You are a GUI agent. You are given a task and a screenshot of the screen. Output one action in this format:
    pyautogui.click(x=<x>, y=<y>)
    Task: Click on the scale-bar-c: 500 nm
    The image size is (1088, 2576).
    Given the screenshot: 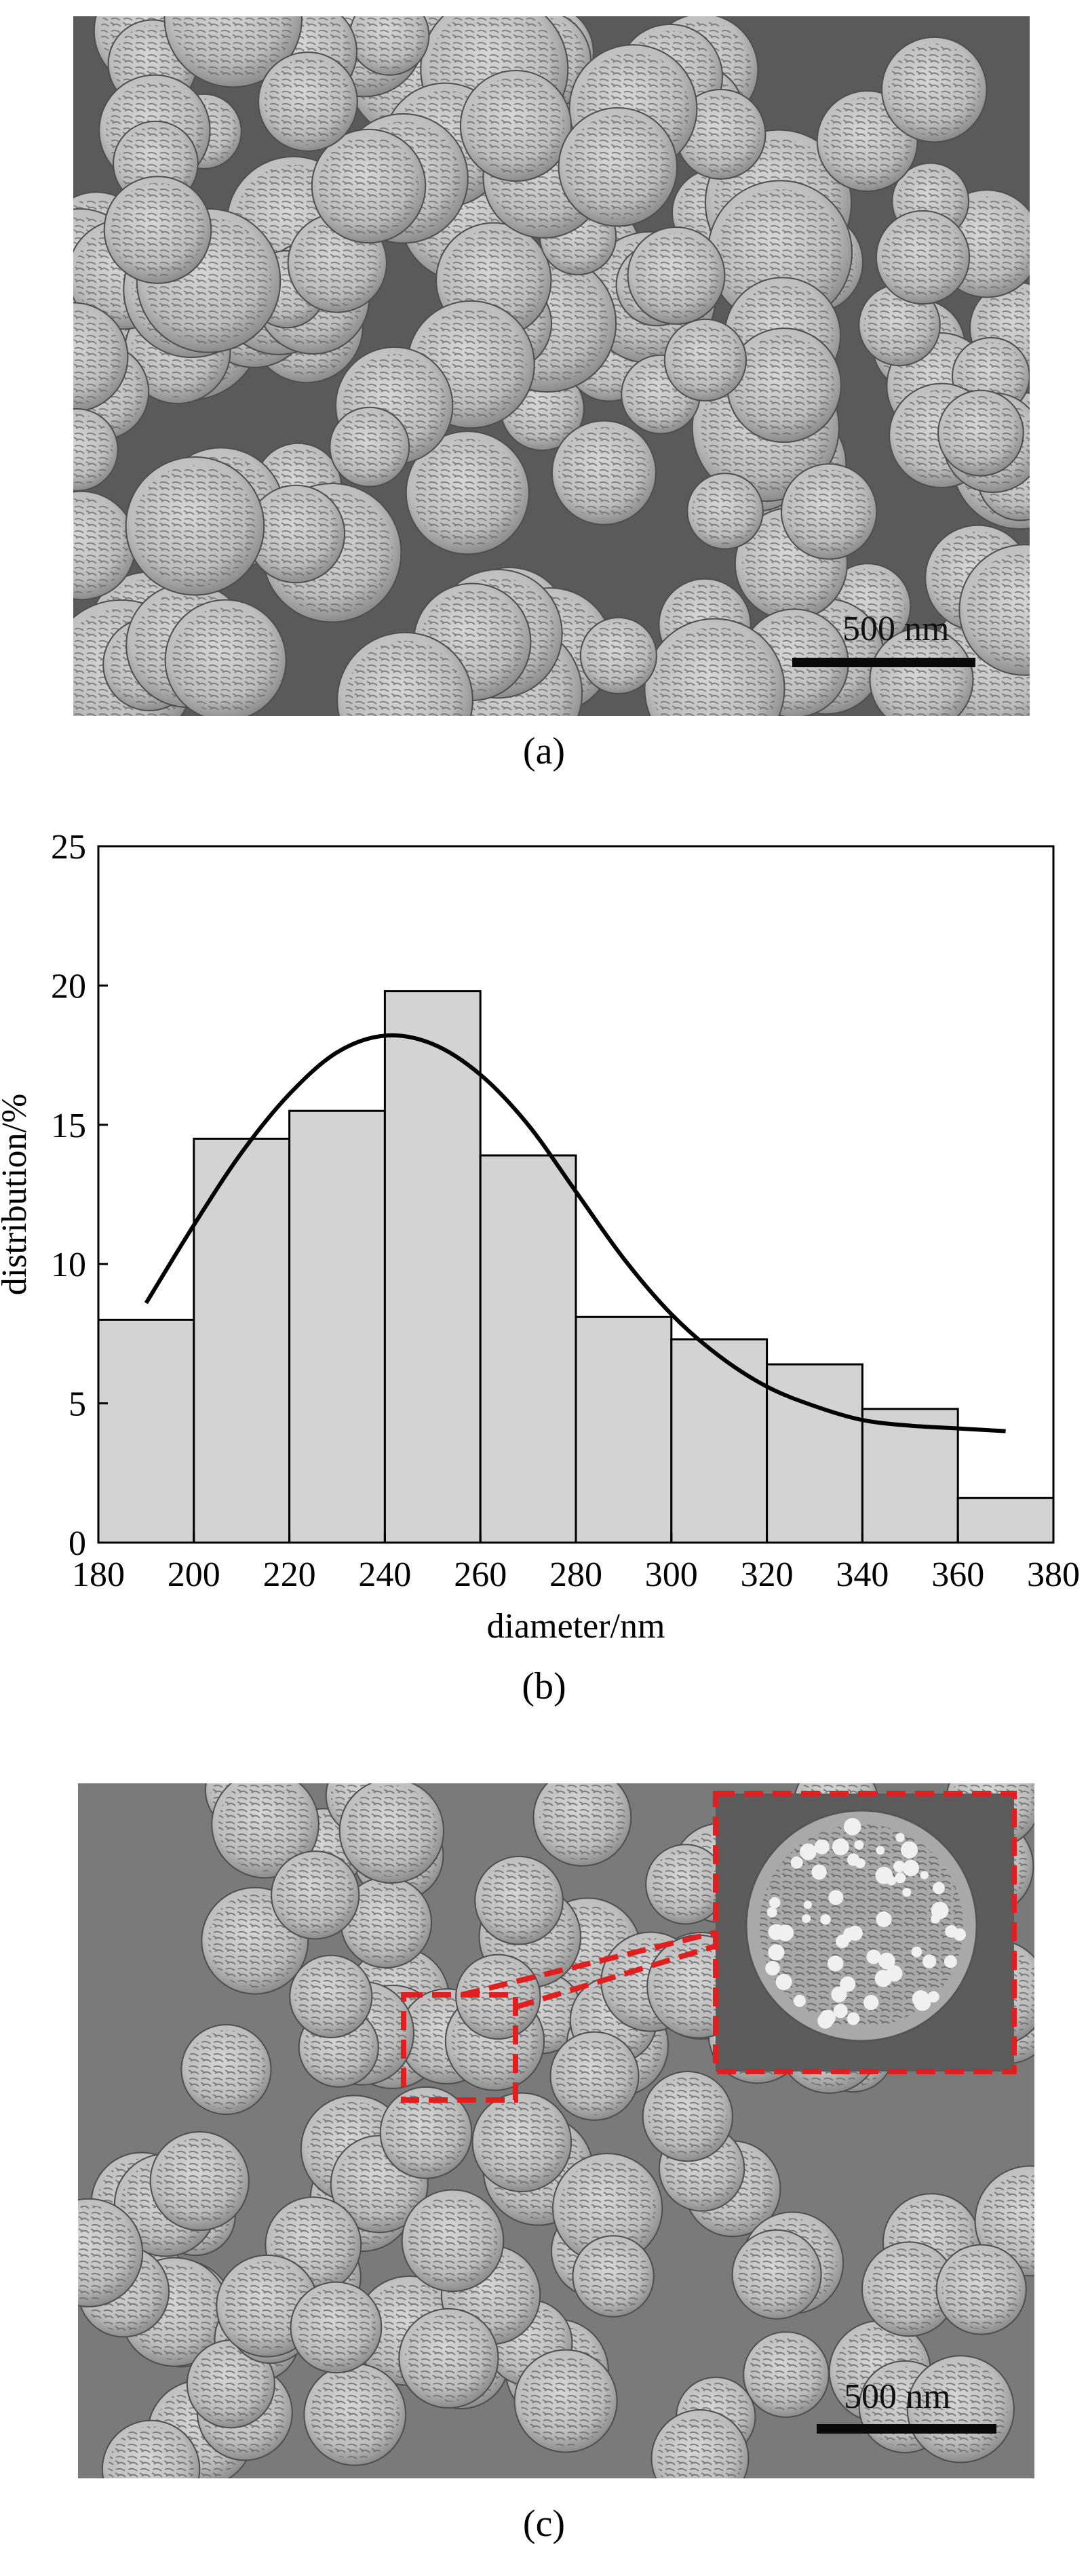 What is the action you would take?
    pyautogui.click(x=915, y=2410)
    